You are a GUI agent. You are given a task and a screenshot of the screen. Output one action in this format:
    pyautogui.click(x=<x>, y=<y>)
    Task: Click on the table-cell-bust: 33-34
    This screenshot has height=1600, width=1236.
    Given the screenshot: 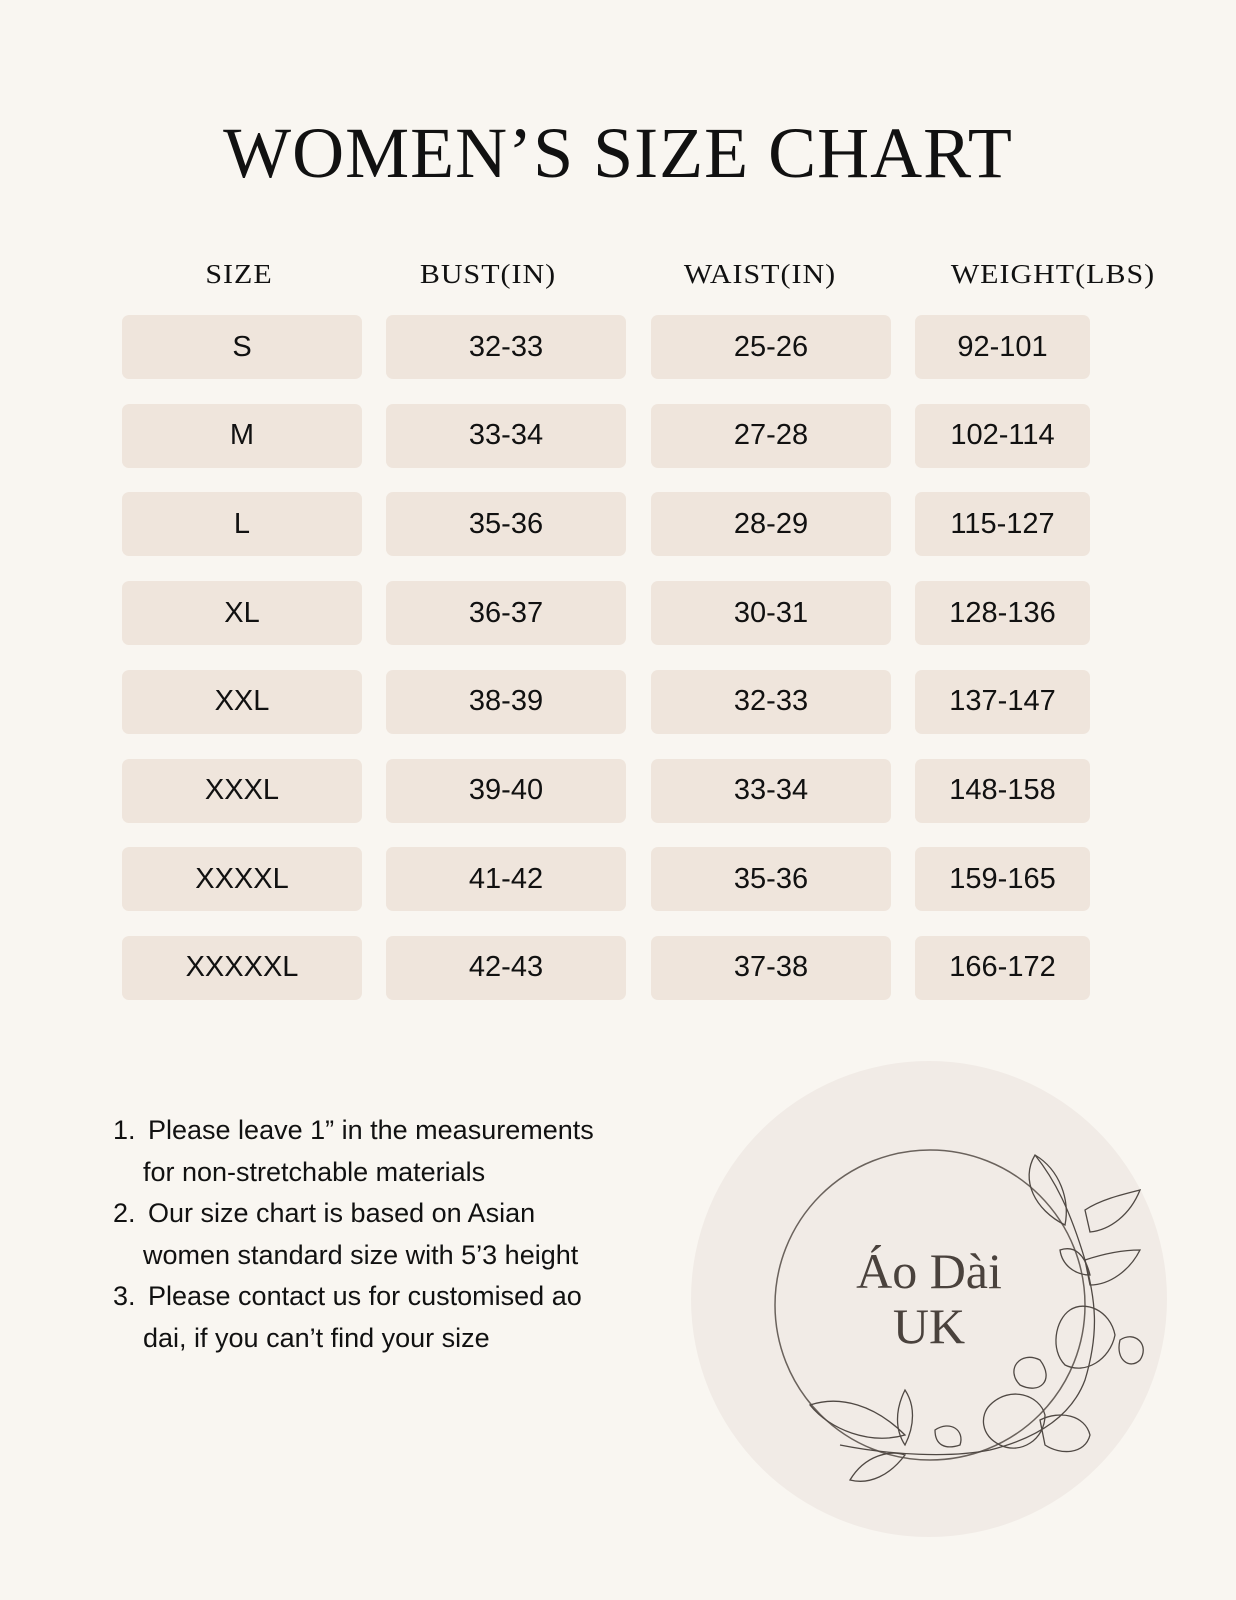 What is the action you would take?
    pyautogui.click(x=506, y=435)
    